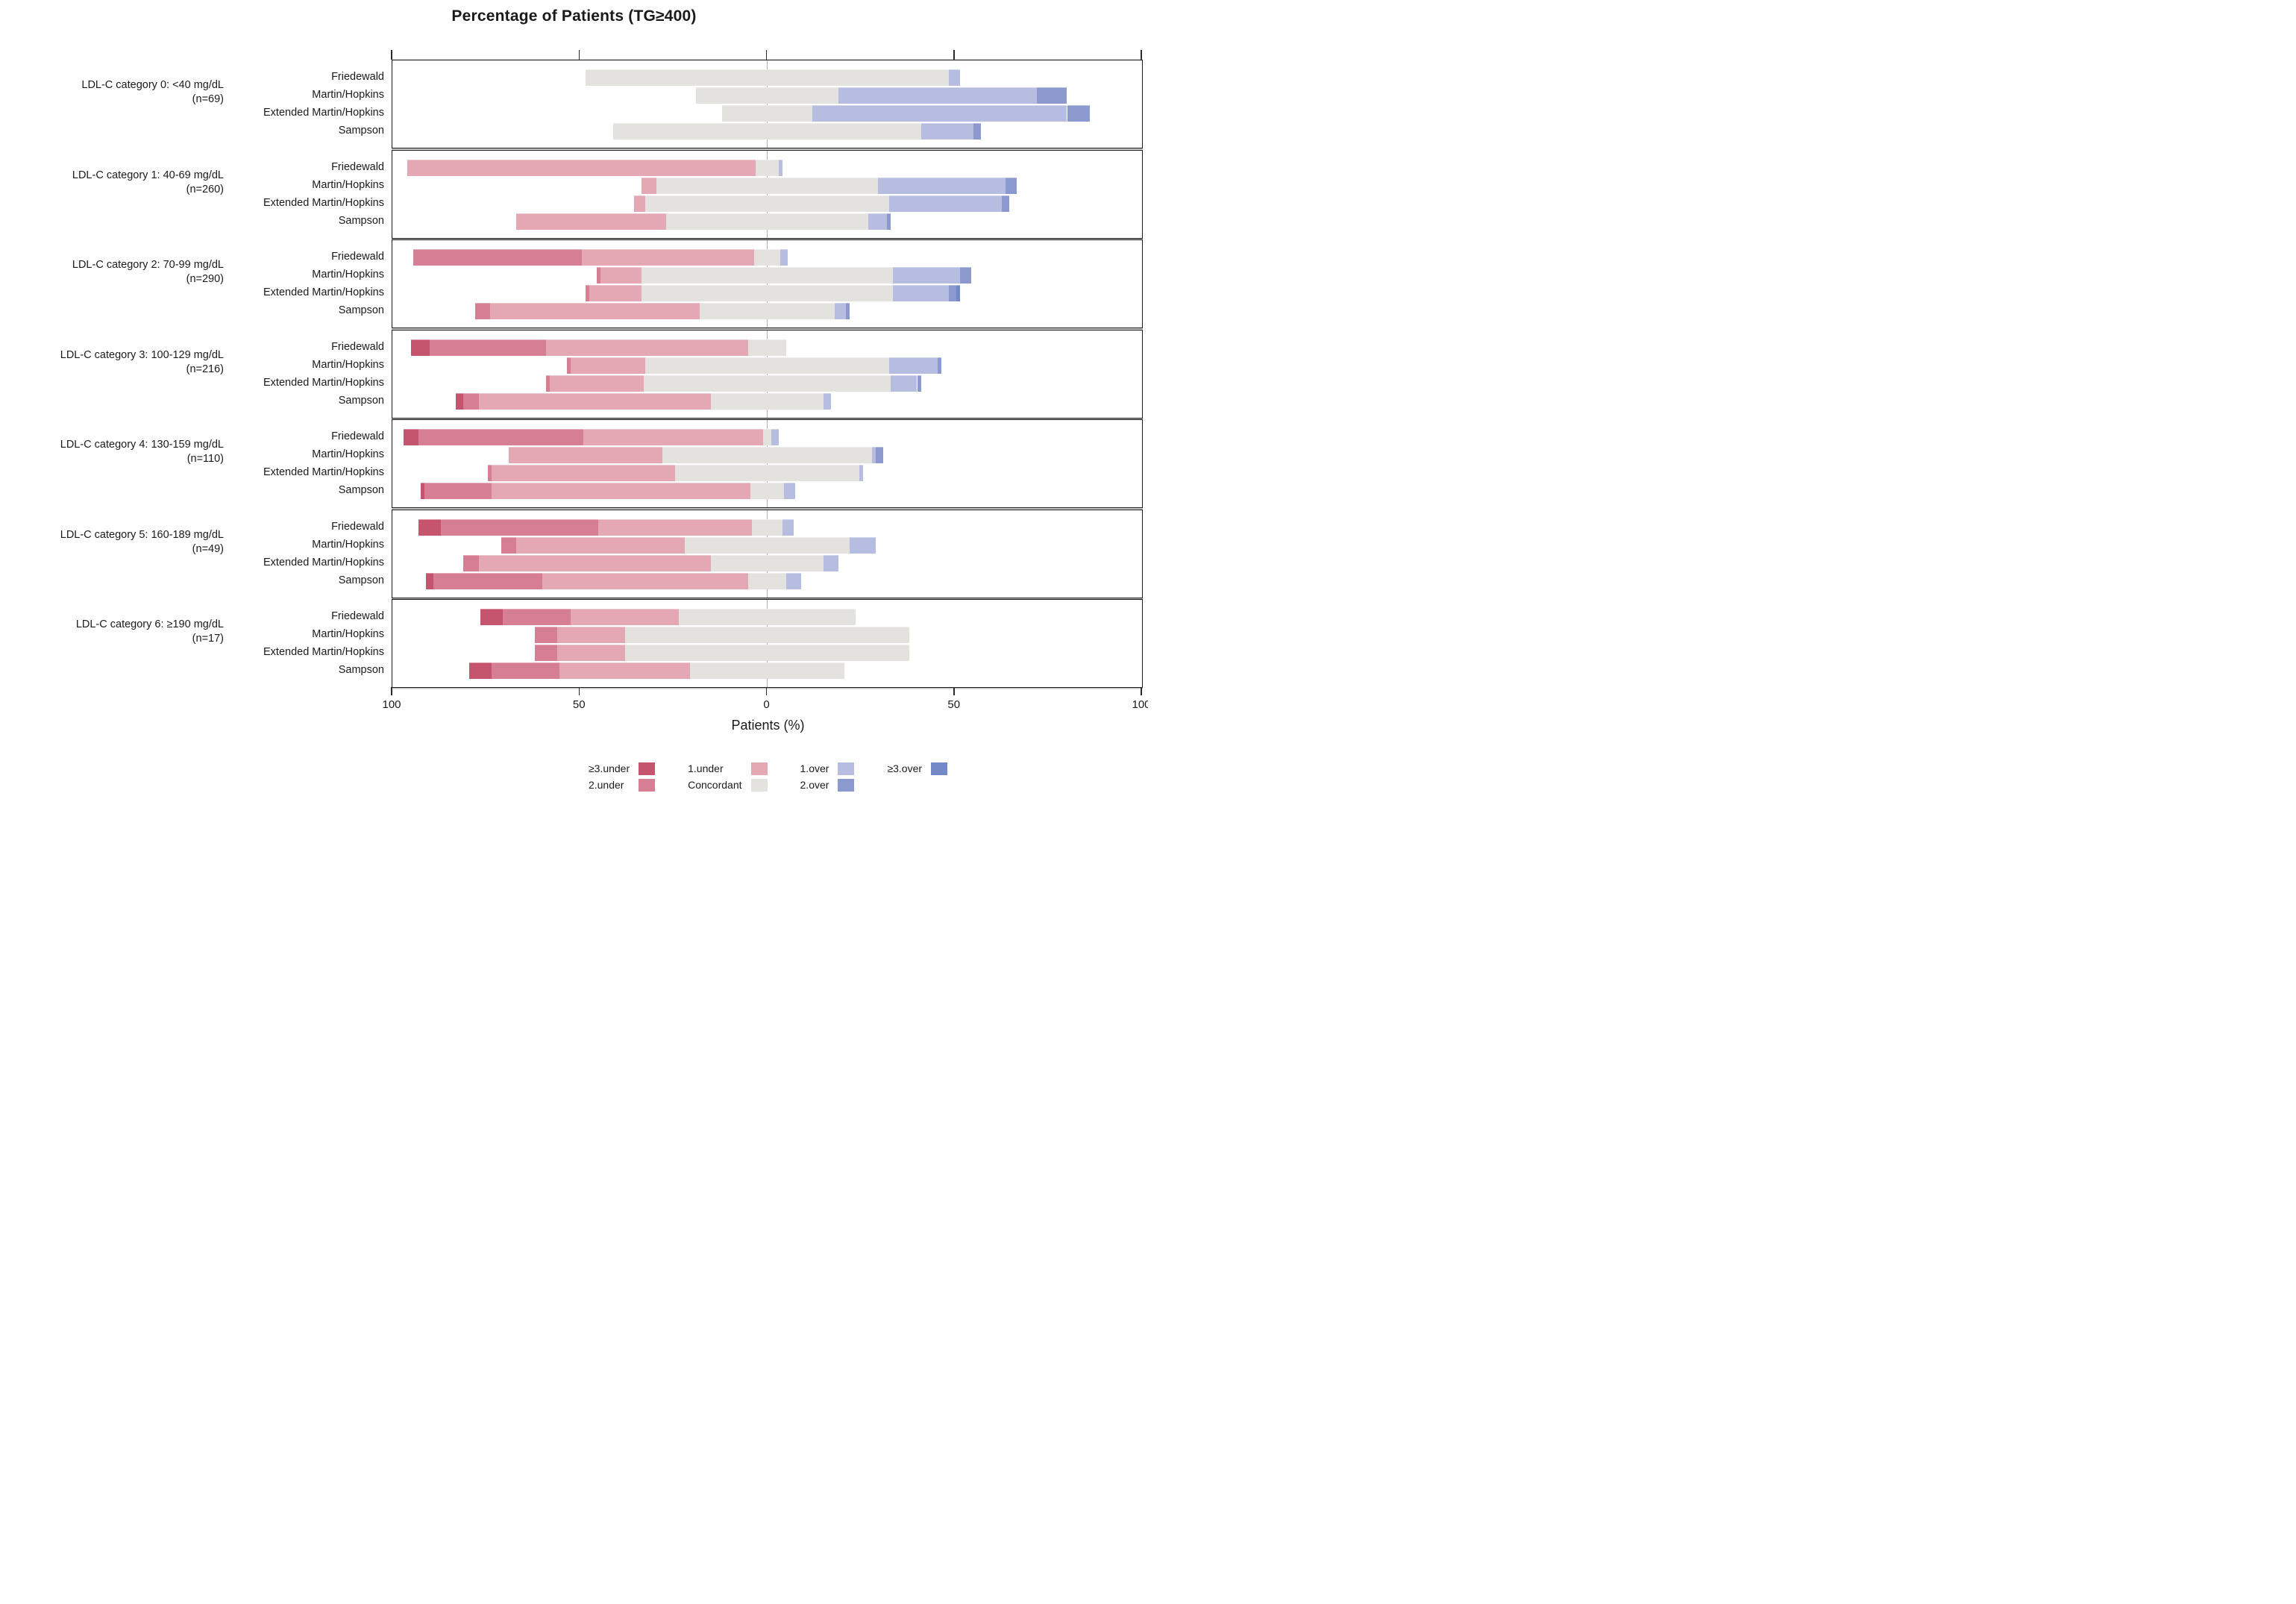  What do you see at coordinates (814, 785) in the screenshot?
I see `legend-label-over_2: 2.over` at bounding box center [814, 785].